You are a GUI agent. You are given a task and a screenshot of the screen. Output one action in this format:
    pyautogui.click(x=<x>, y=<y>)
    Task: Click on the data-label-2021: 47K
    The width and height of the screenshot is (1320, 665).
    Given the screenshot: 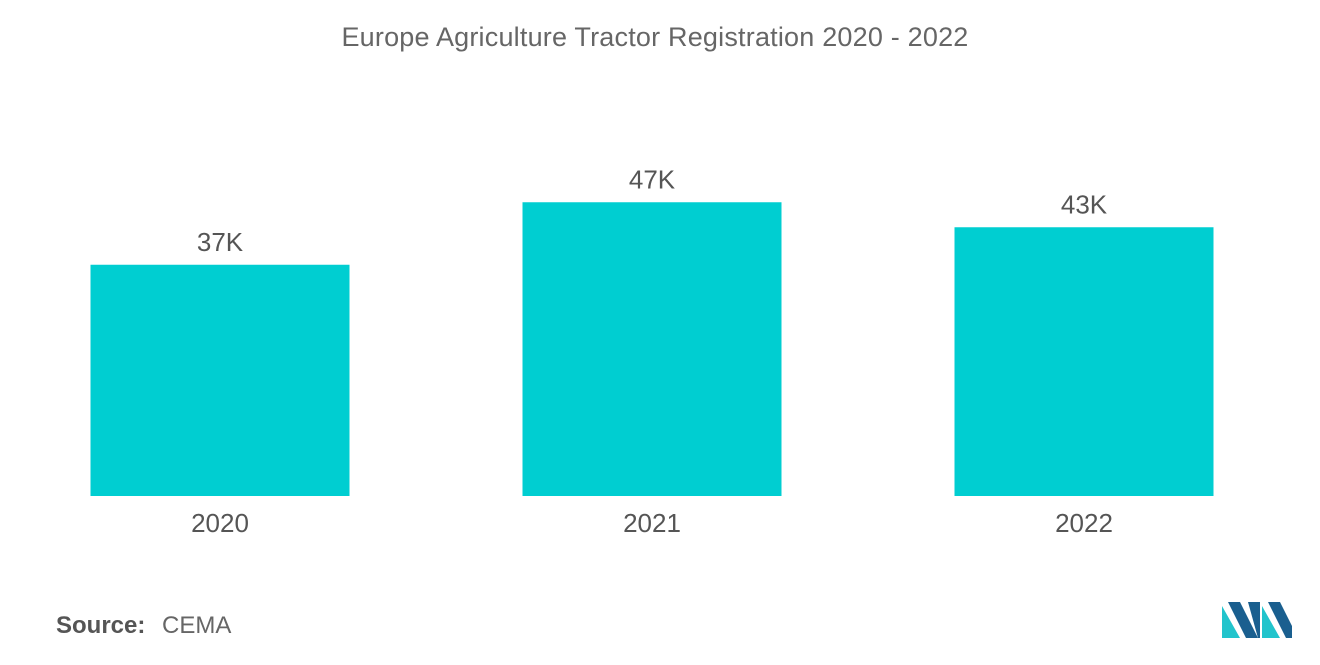 What is the action you would take?
    pyautogui.click(x=652, y=179)
    